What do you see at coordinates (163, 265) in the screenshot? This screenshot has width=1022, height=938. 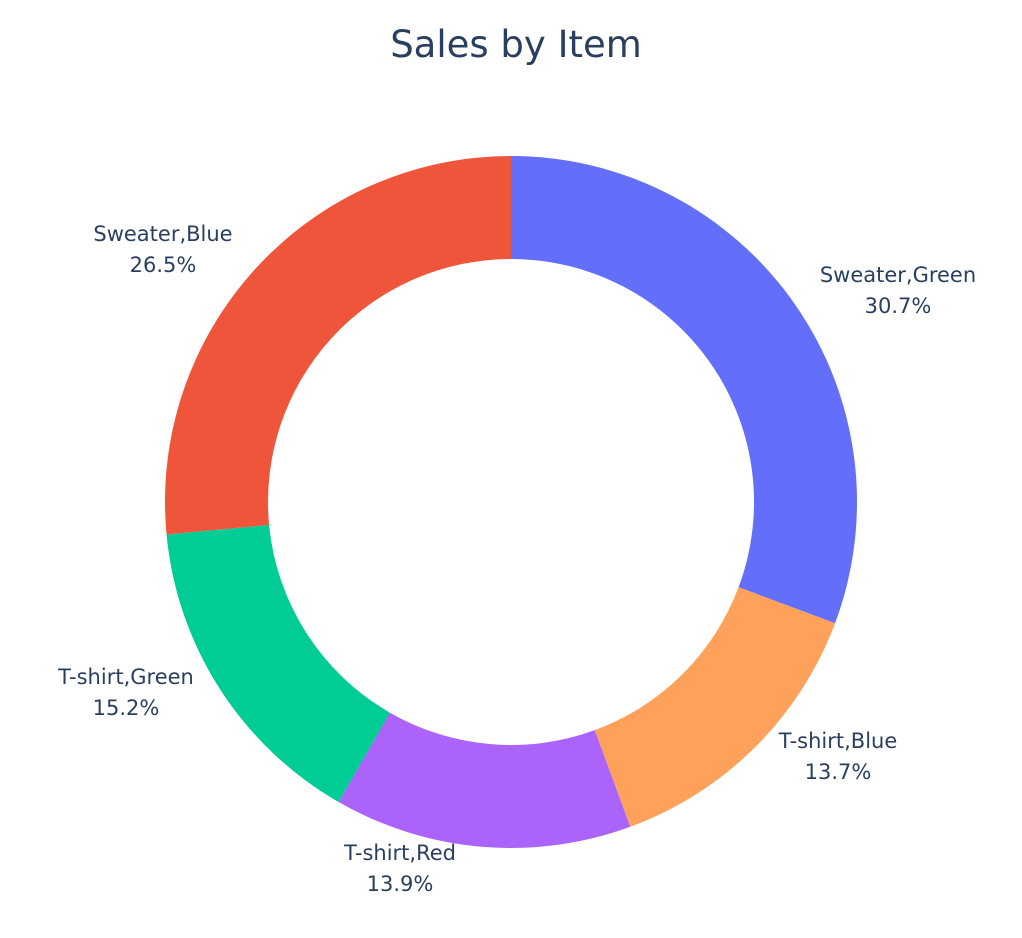 I see `slice-label-percent-4: 26.5%` at bounding box center [163, 265].